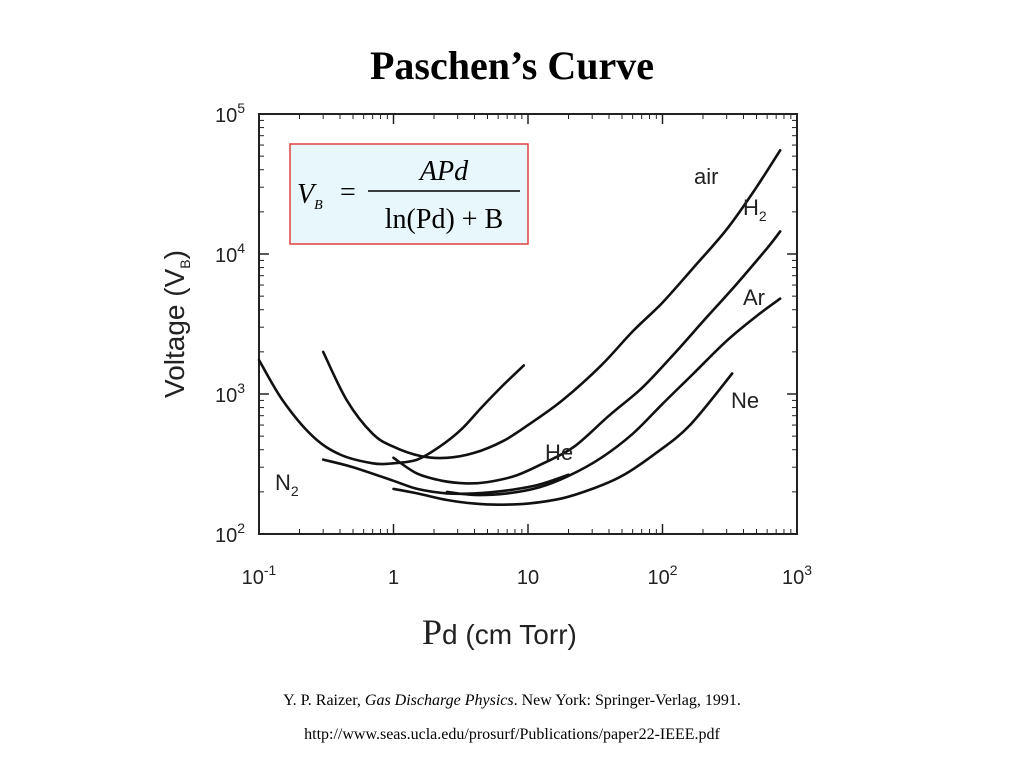 This screenshot has width=1024, height=768. What do you see at coordinates (674, 570) in the screenshot?
I see `x-tick-label-exp: 2` at bounding box center [674, 570].